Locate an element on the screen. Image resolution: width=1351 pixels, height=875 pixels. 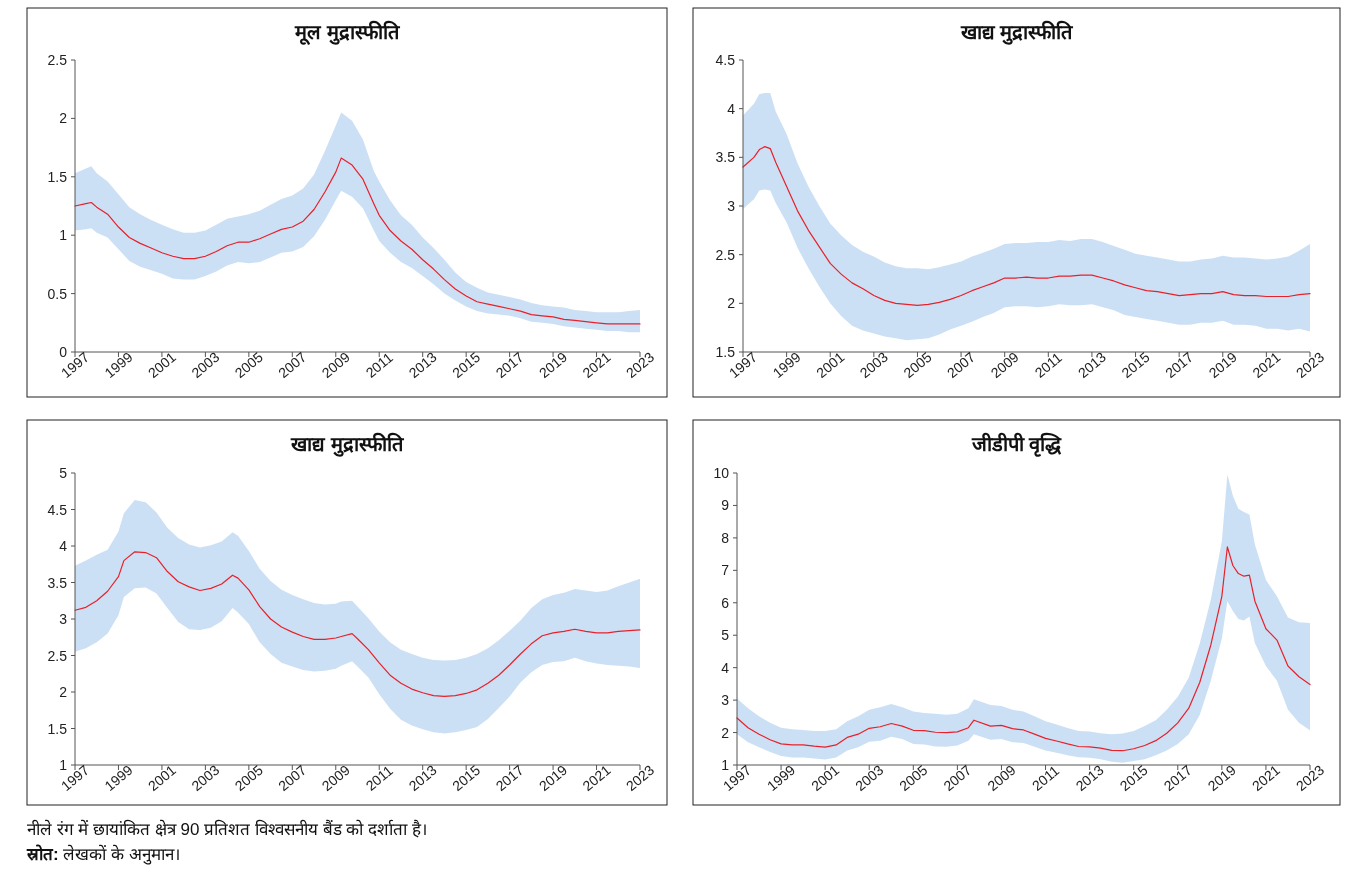
chart-title: मूल मुद्रास्फीति is located at coordinates (347, 32).